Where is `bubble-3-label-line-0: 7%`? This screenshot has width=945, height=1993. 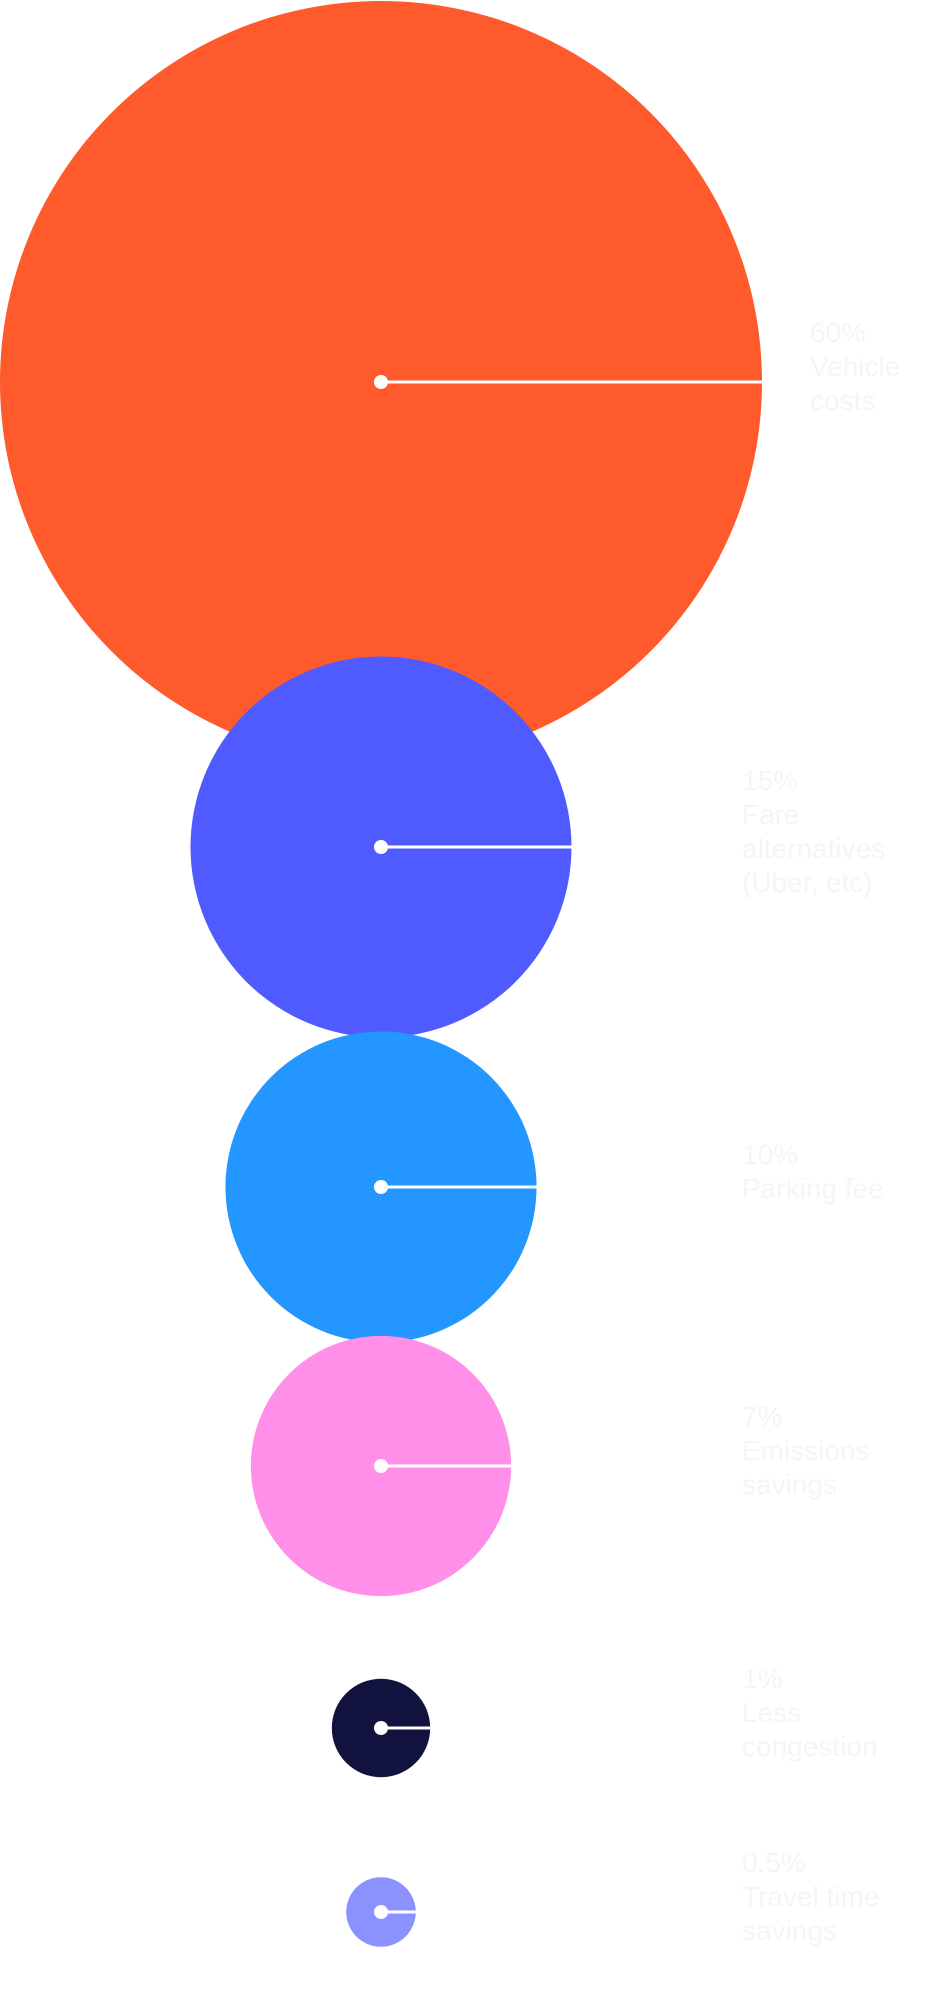
bubble-3-label-line-0: 7% is located at coordinates (762, 1416).